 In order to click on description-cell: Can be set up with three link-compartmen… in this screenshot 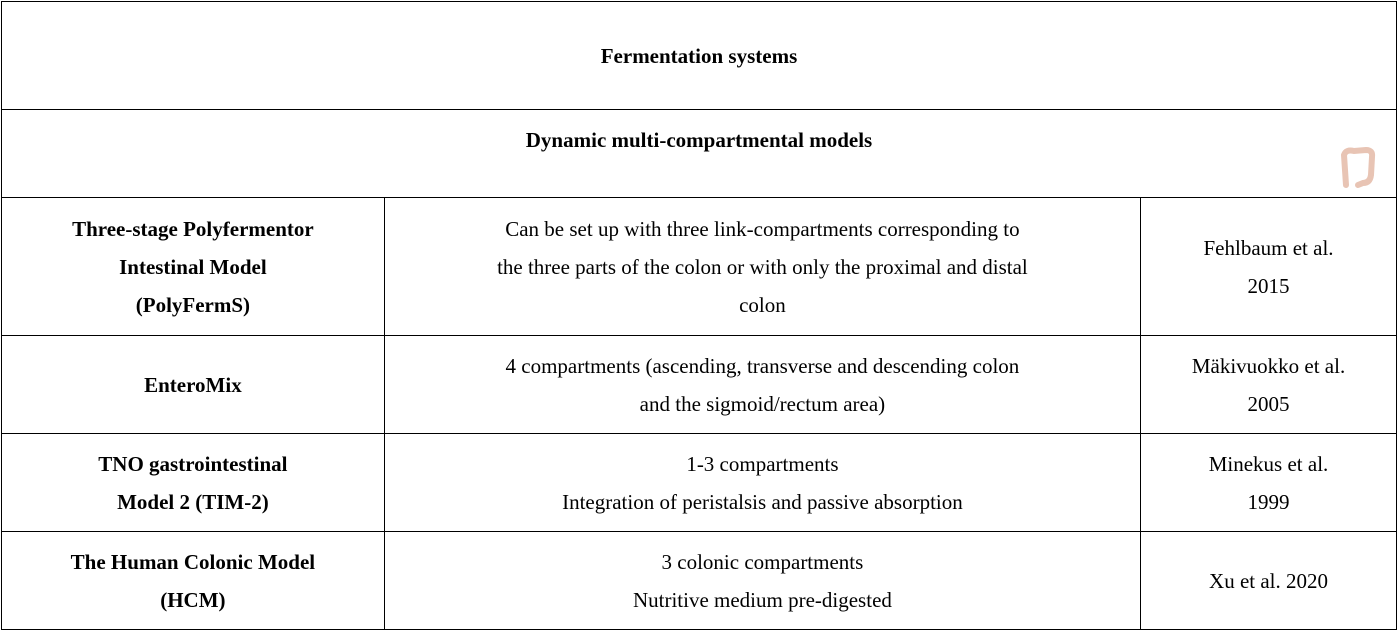, I will do `click(762, 266)`.